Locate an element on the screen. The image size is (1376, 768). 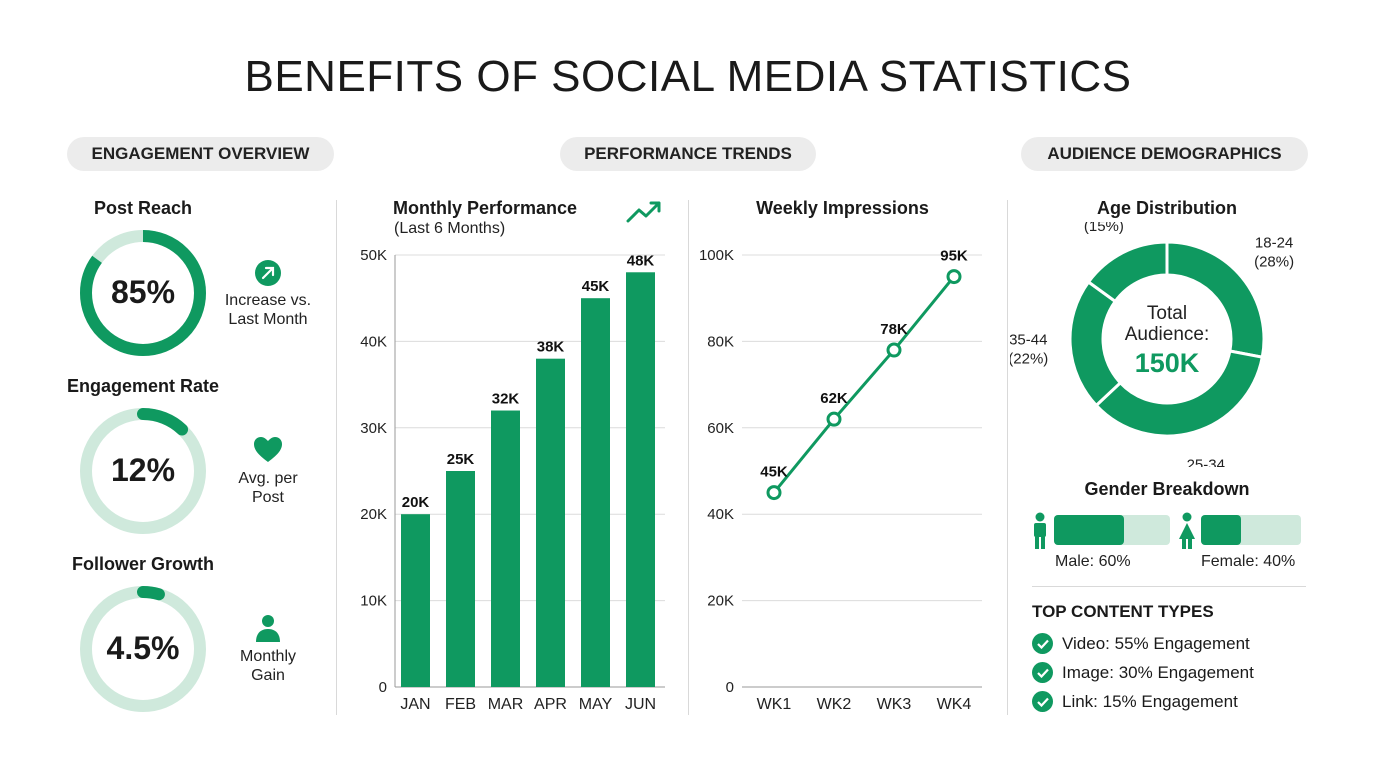
female-bar-track is located at coordinates (1251, 530).